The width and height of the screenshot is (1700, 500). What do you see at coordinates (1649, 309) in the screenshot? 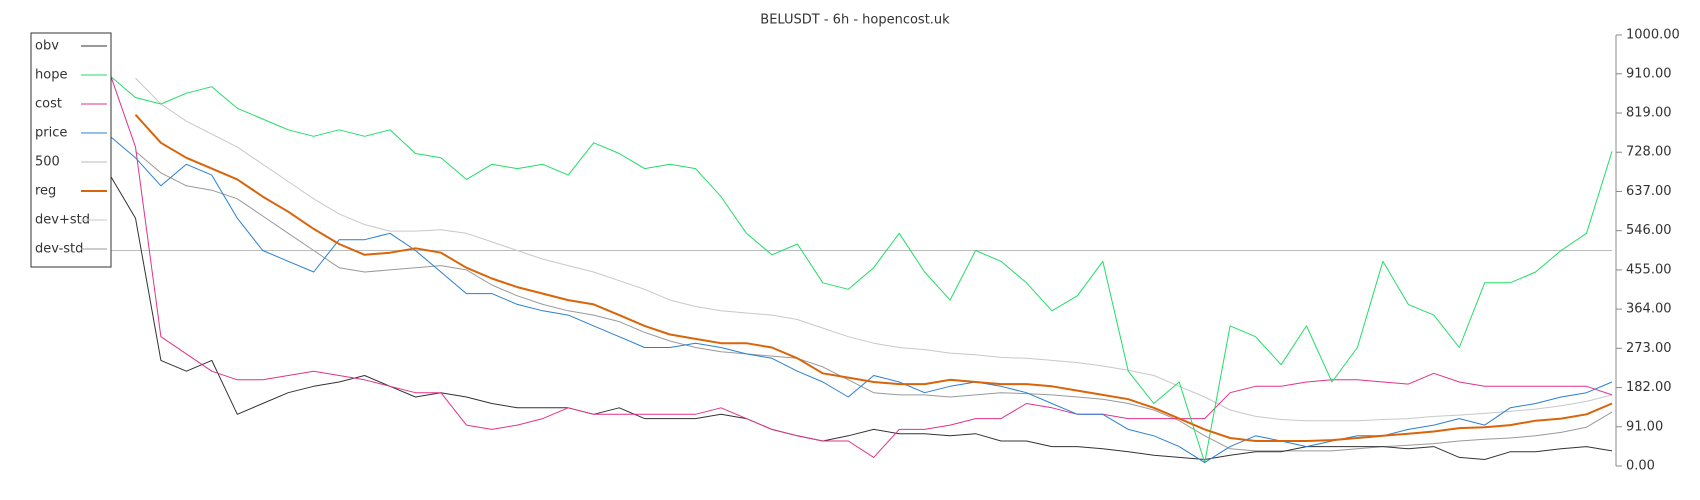
I see `y-tick-label: 364.00` at bounding box center [1649, 309].